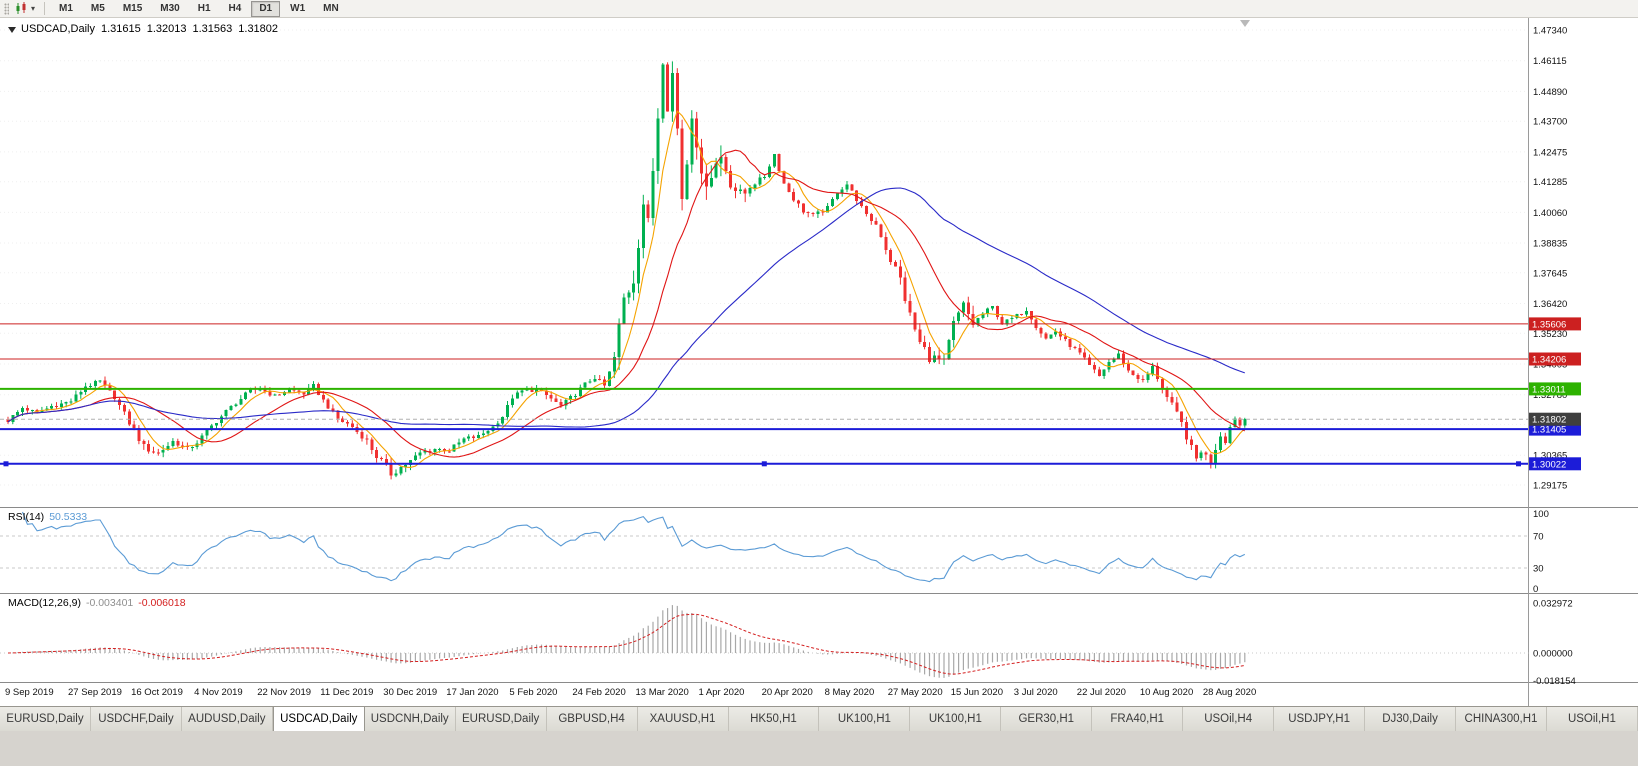 The width and height of the screenshot is (1638, 766). Describe the element at coordinates (331, 8) in the screenshot. I see `timeframe-button-mn: MN` at that location.